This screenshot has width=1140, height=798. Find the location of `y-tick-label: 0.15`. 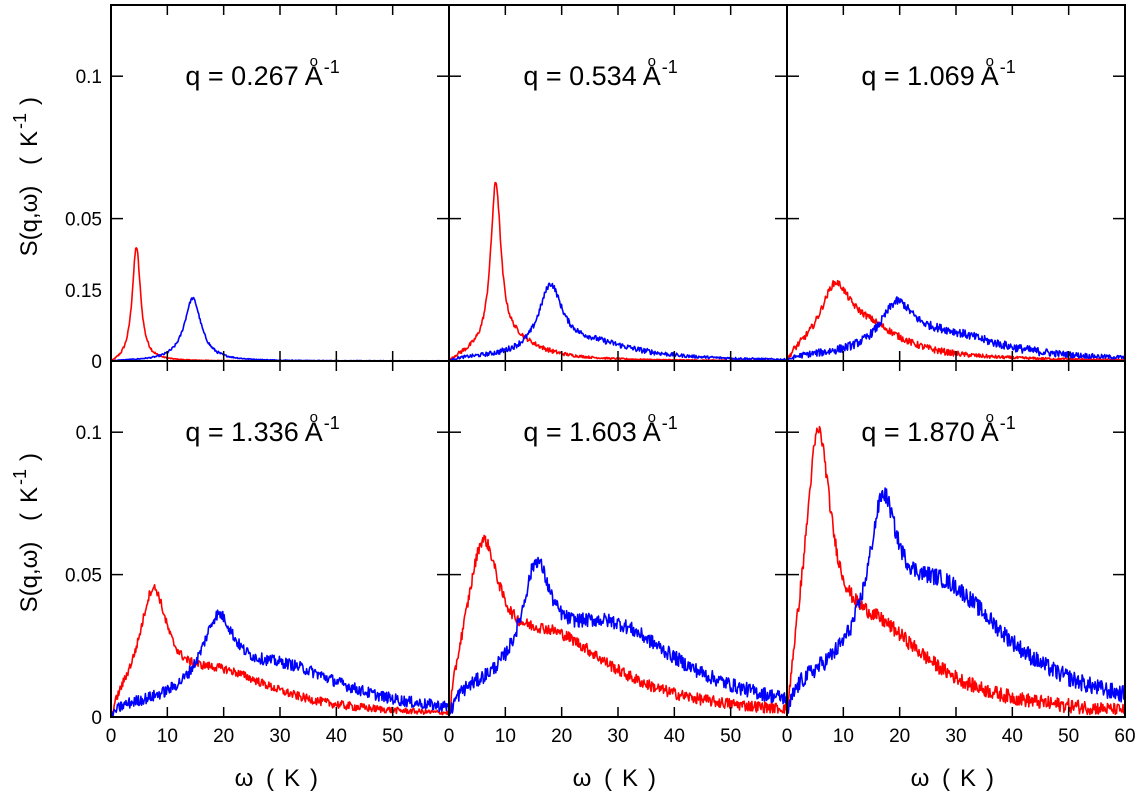

y-tick-label: 0.15 is located at coordinates (83, 291).